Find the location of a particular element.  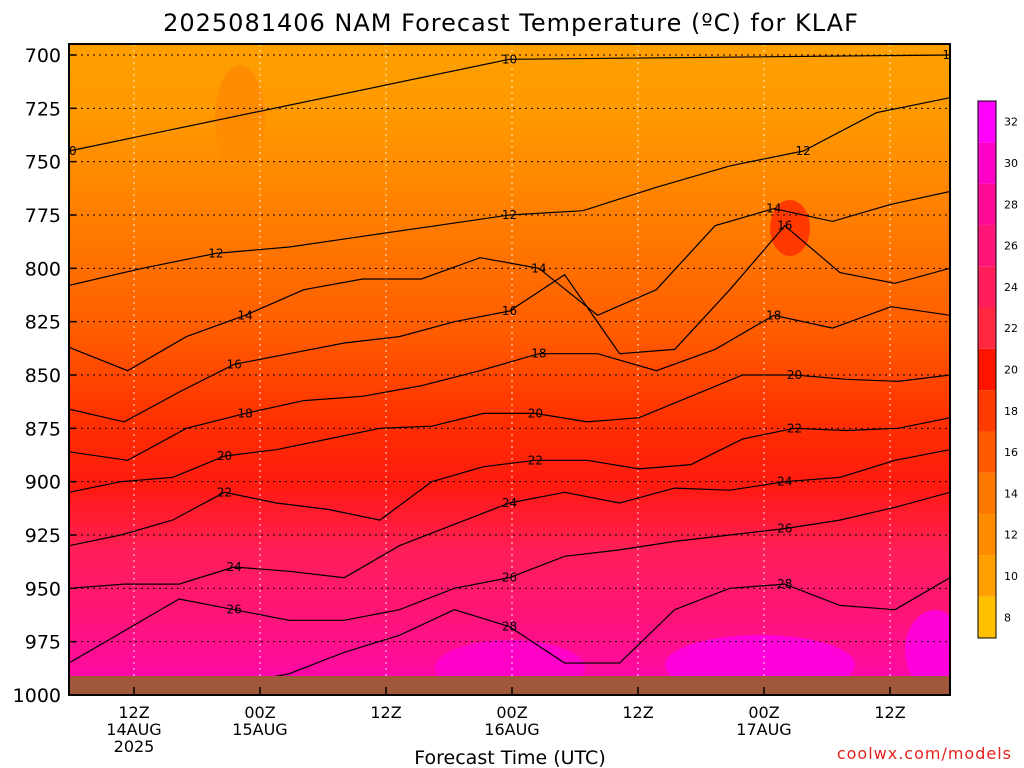

colorbar-tick-label: 22 is located at coordinates (1011, 328).